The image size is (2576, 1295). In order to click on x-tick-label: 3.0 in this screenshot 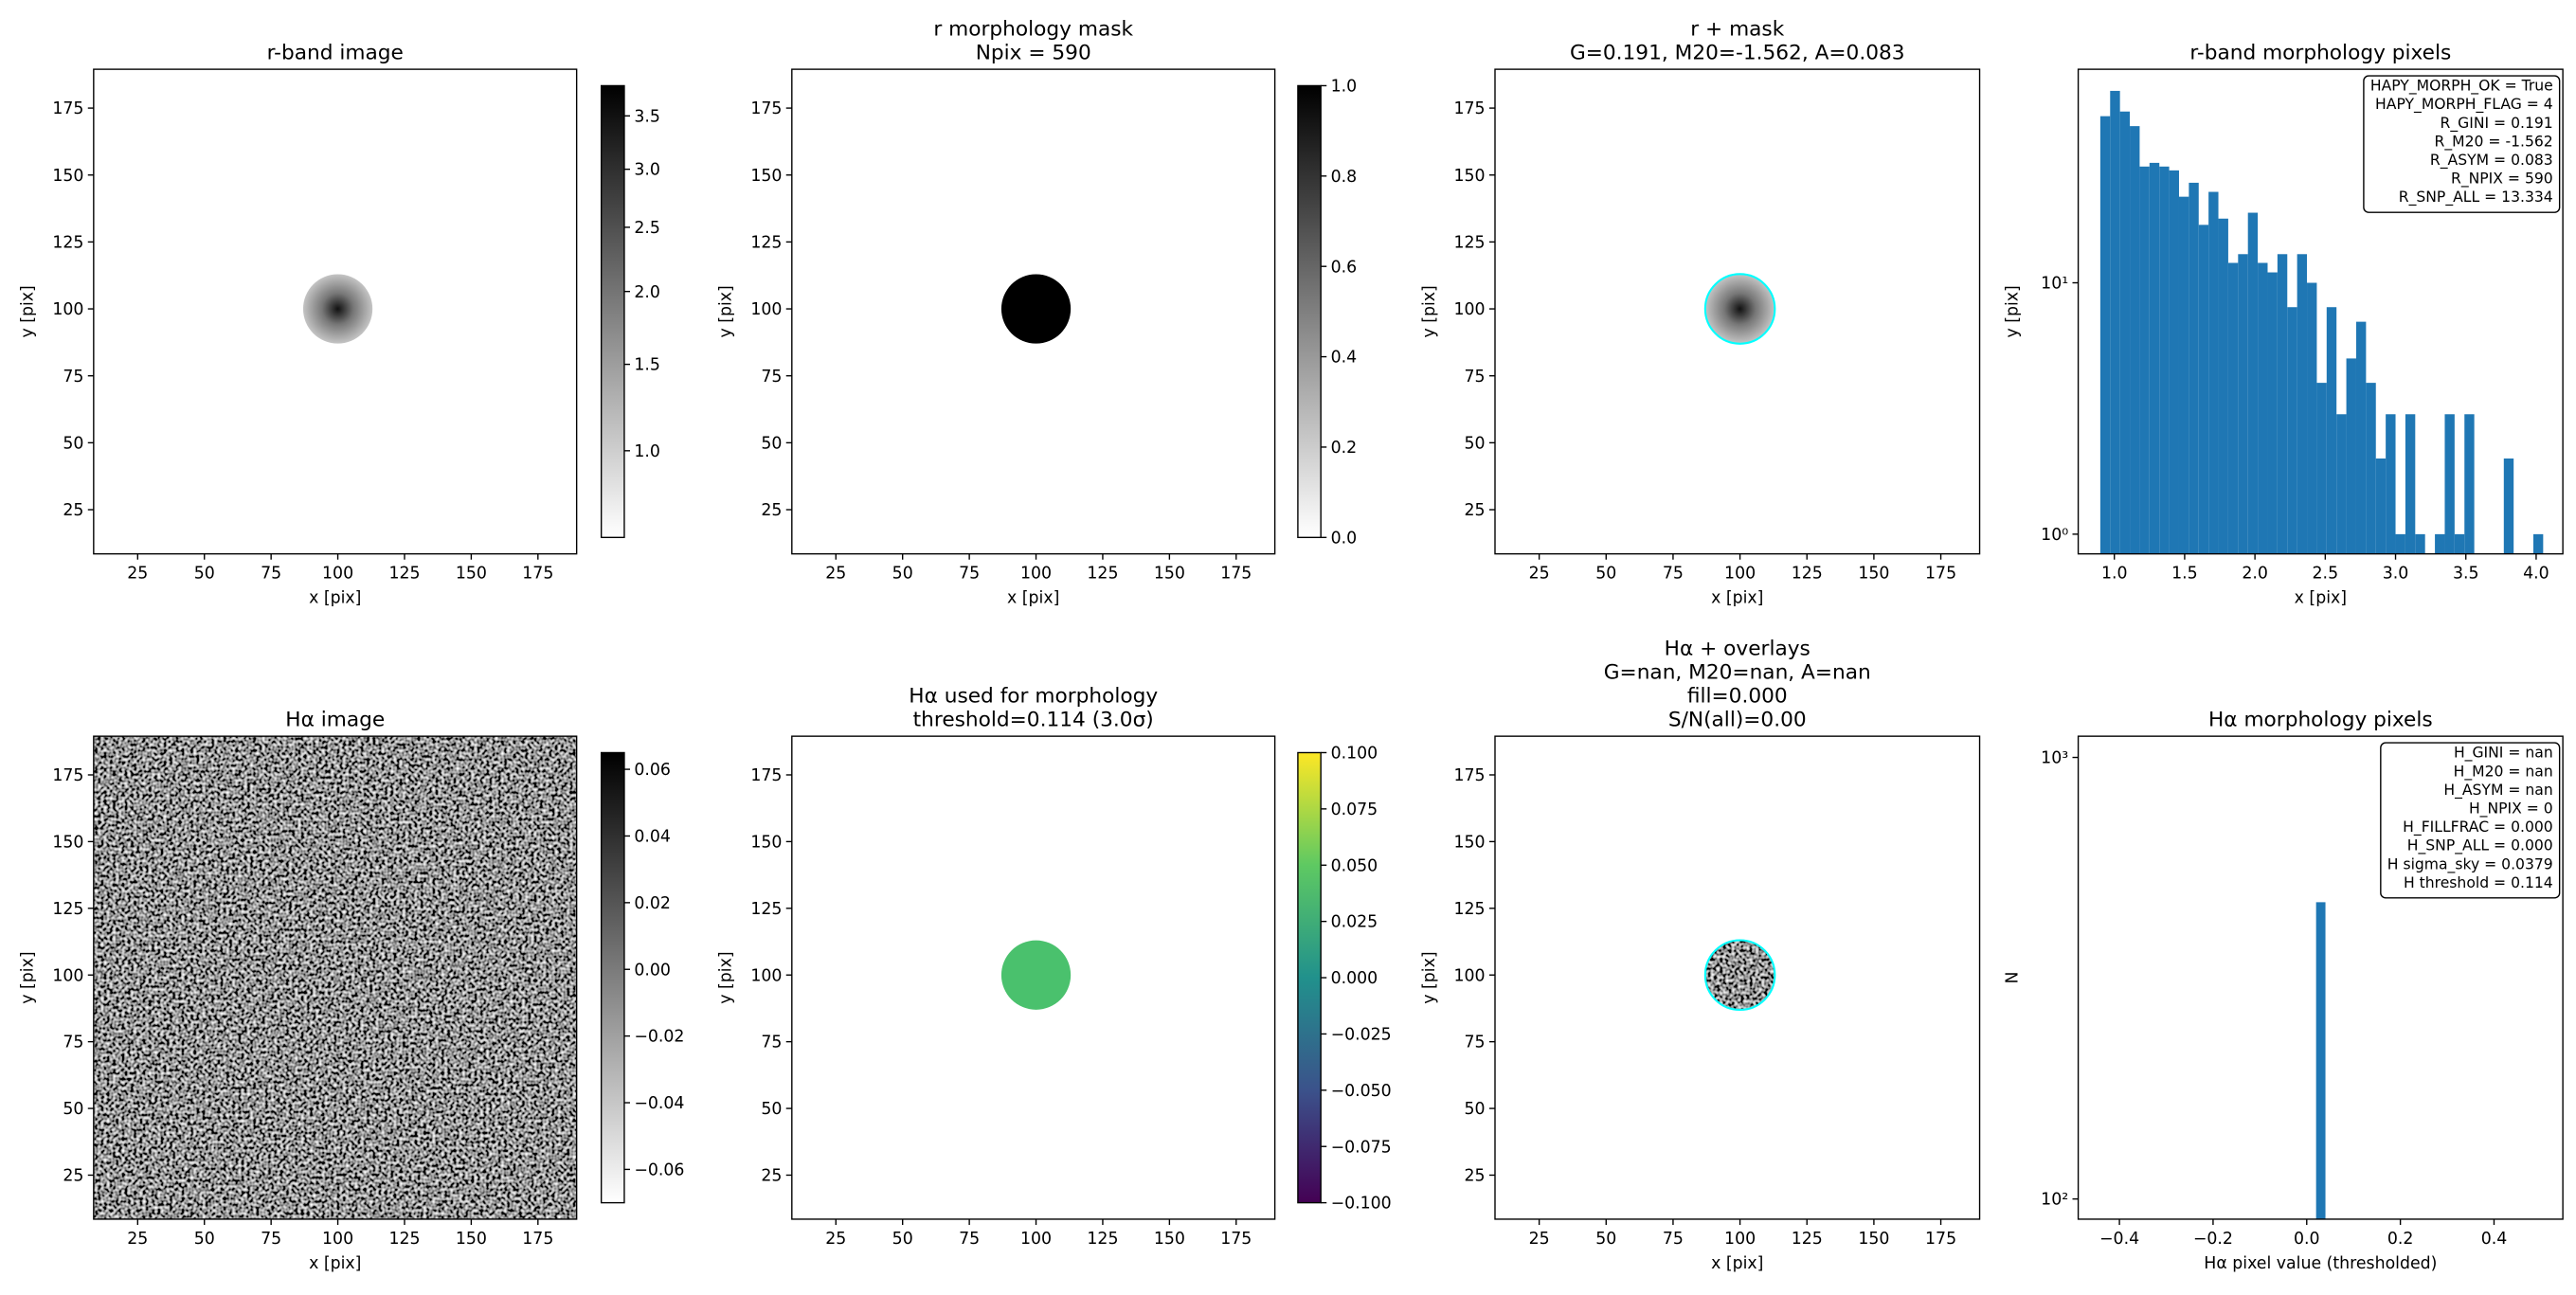, I will do `click(2396, 575)`.